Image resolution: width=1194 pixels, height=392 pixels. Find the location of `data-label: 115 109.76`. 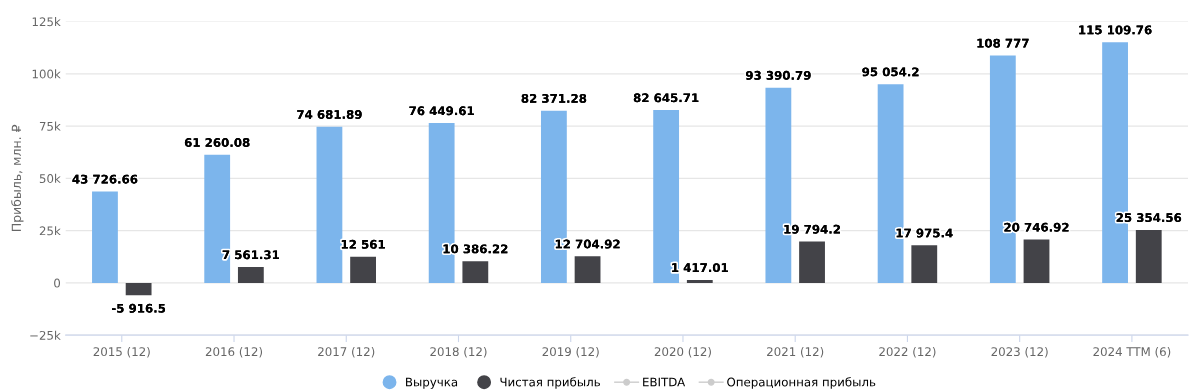

data-label: 115 109.76 is located at coordinates (1115, 30).